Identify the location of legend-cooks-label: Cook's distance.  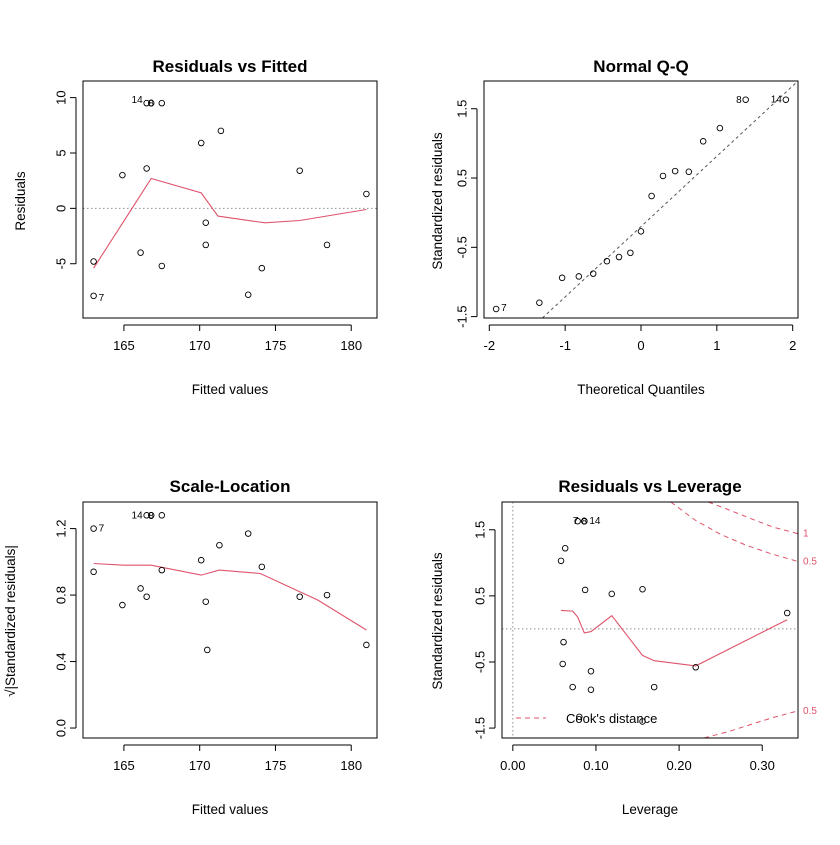
(611, 718).